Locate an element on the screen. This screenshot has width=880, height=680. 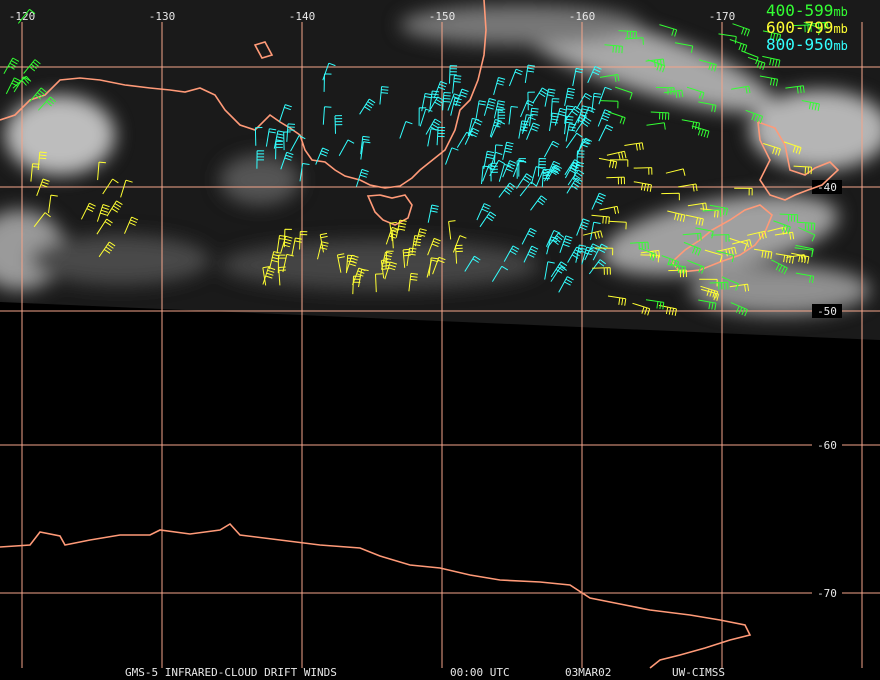
legend-entry: 600-799mb is located at coordinates (807, 27).